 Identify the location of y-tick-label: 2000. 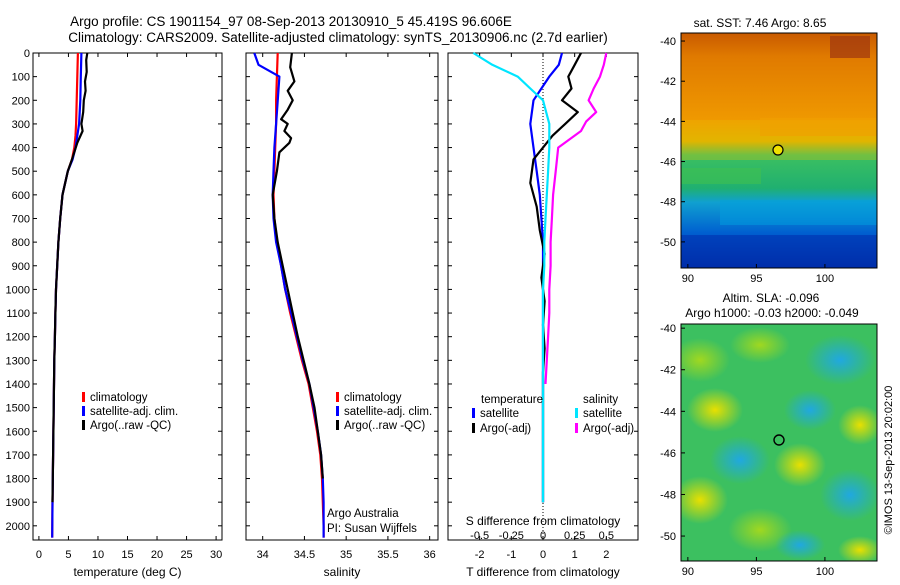
(18, 527).